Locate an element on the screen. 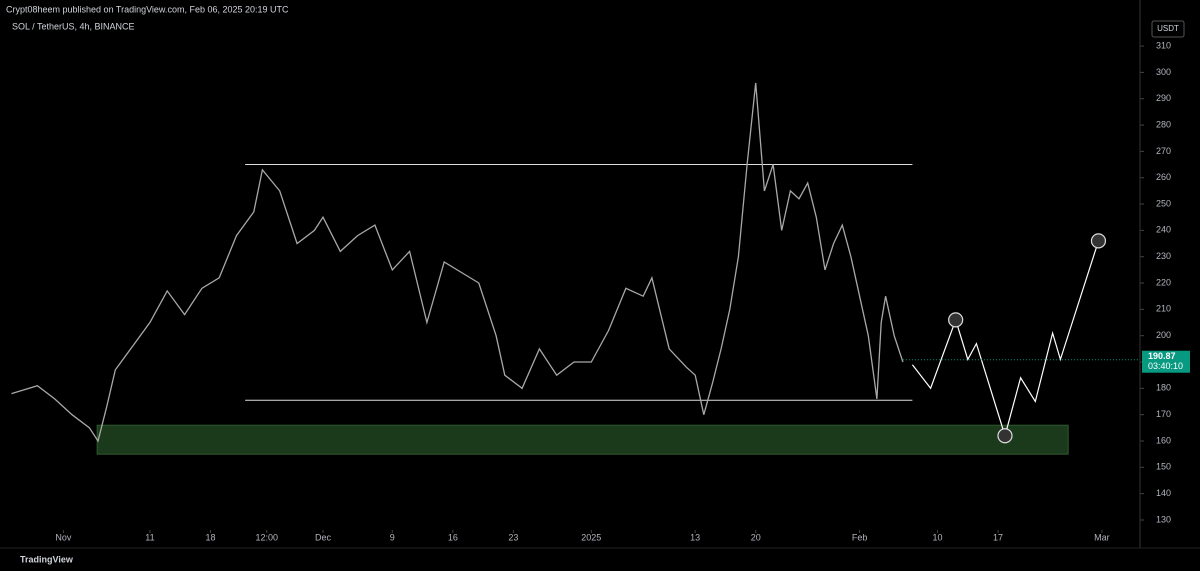 The image size is (1200, 571). x-tick-label: 16 is located at coordinates (453, 537).